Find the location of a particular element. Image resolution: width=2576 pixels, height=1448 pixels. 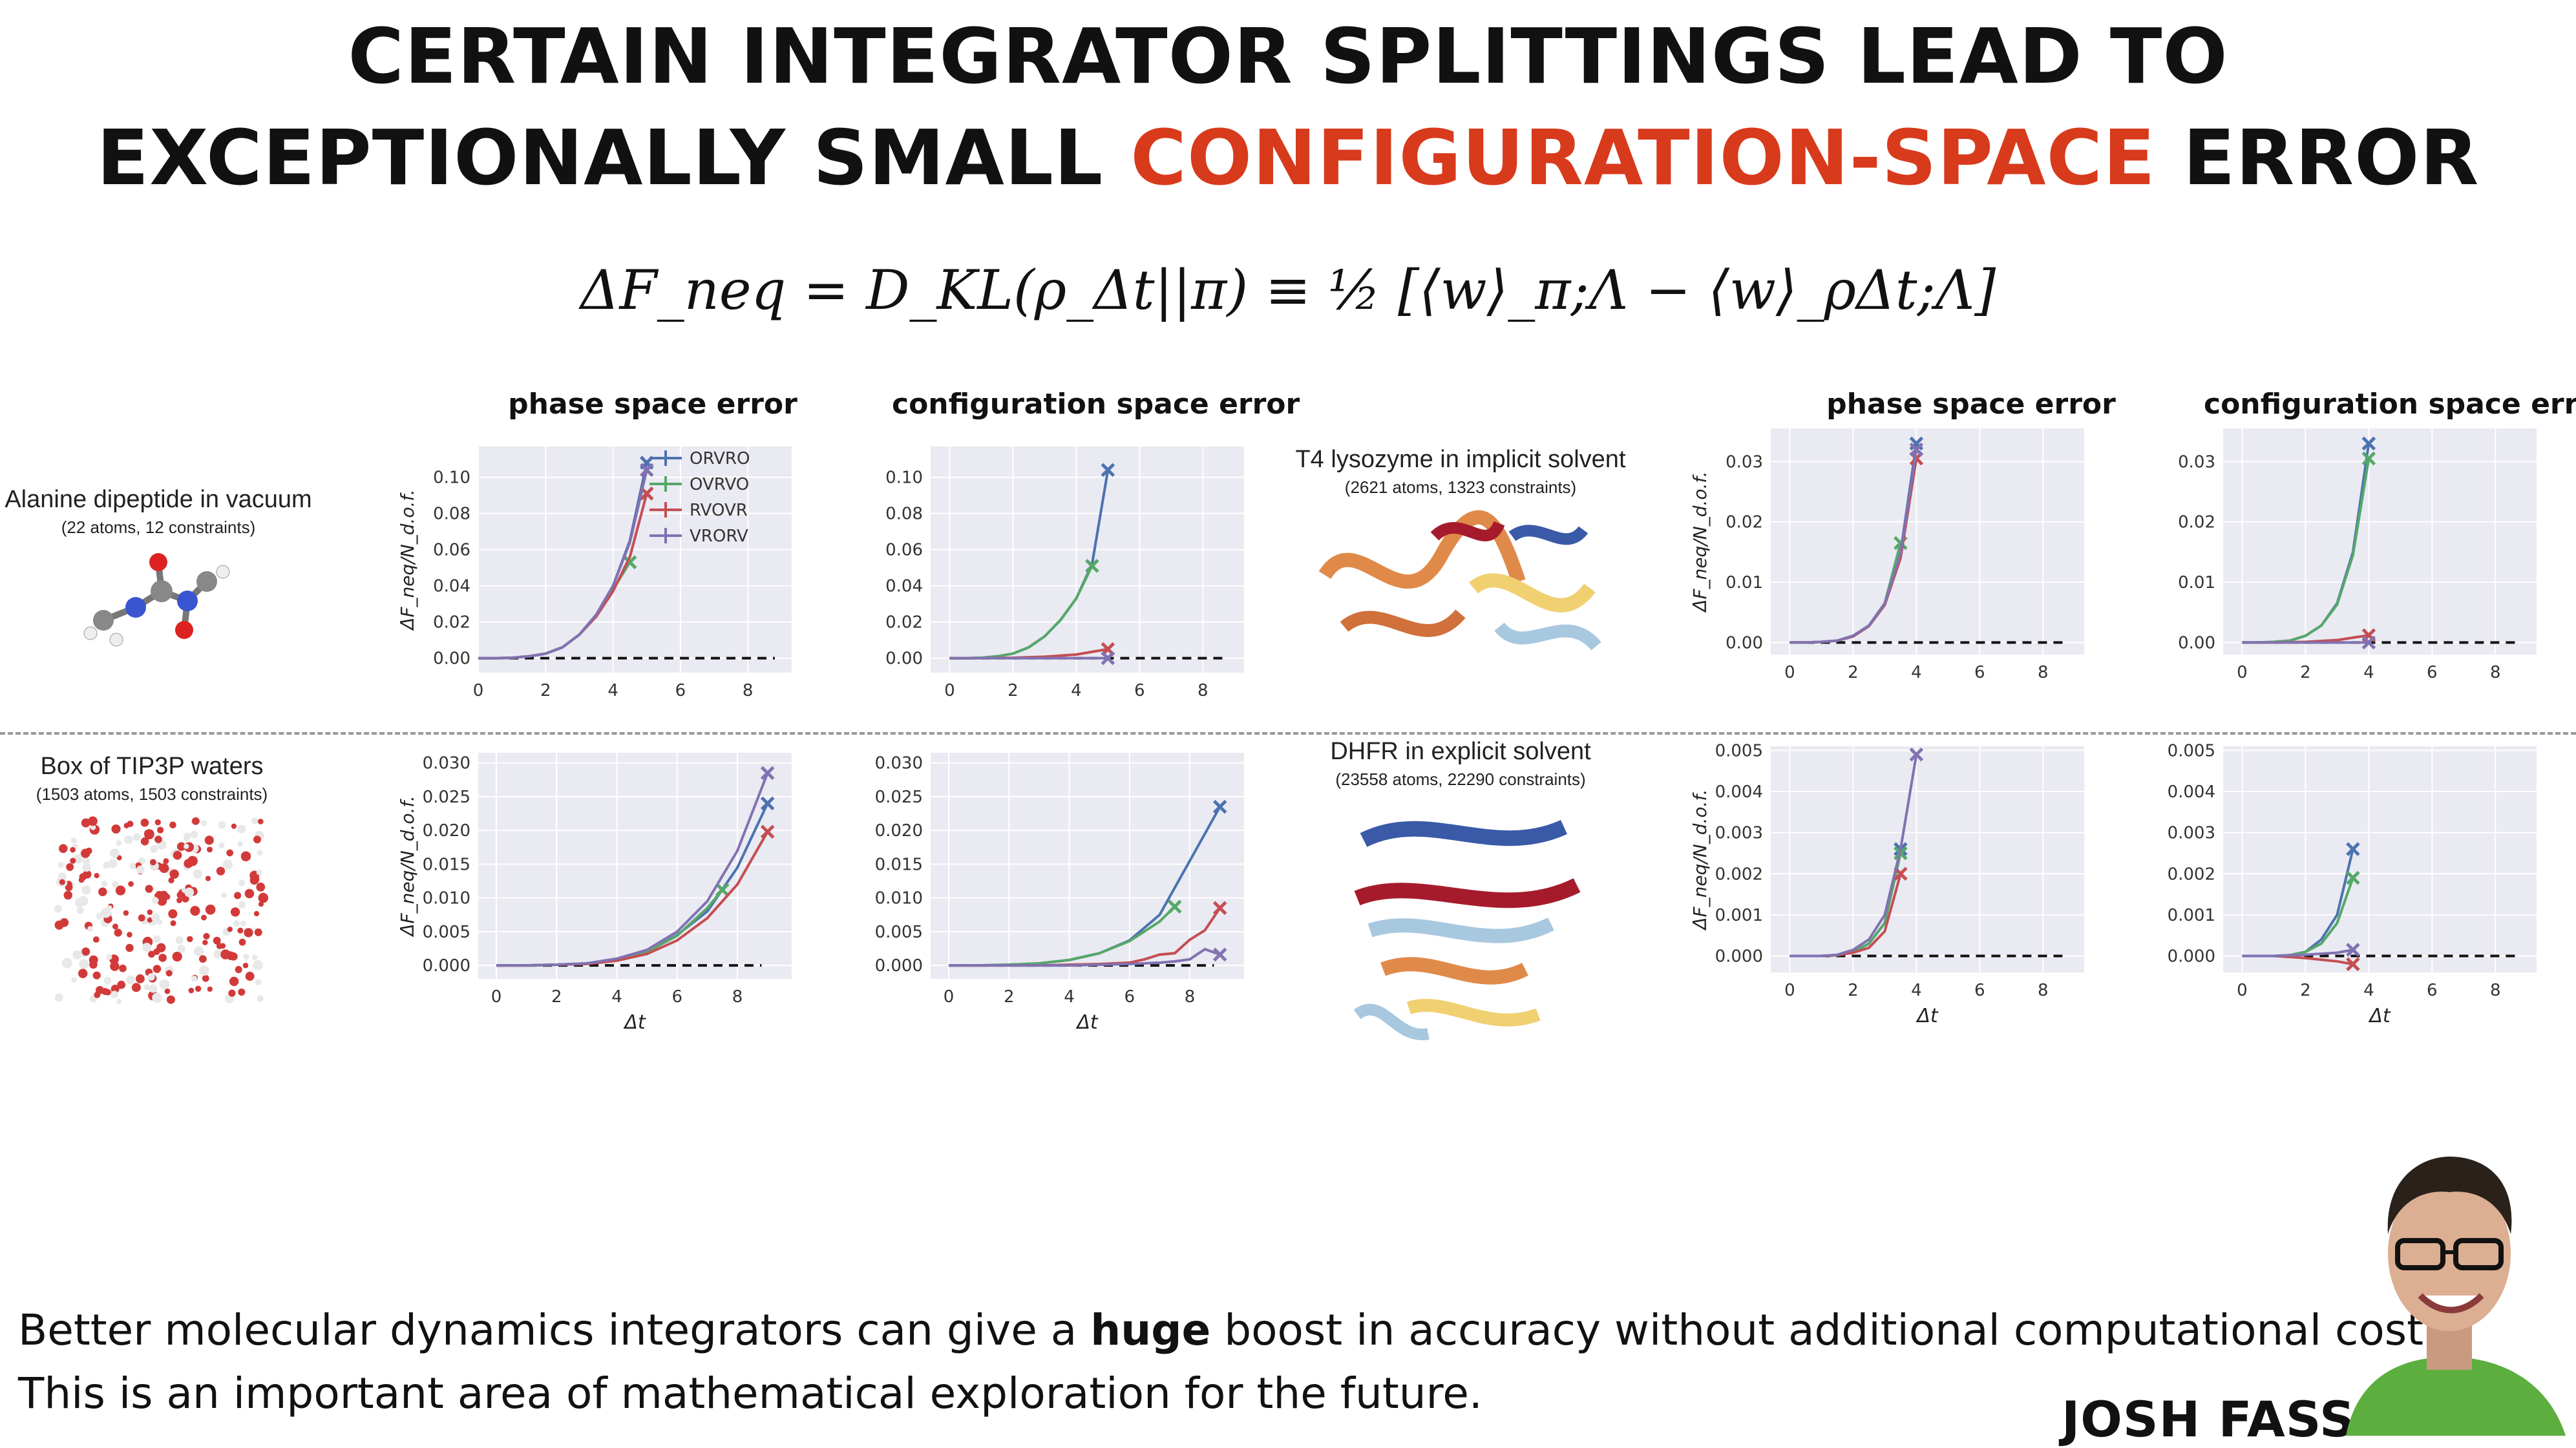

endpoint-marker-vrorv is located at coordinates (2368, 642).